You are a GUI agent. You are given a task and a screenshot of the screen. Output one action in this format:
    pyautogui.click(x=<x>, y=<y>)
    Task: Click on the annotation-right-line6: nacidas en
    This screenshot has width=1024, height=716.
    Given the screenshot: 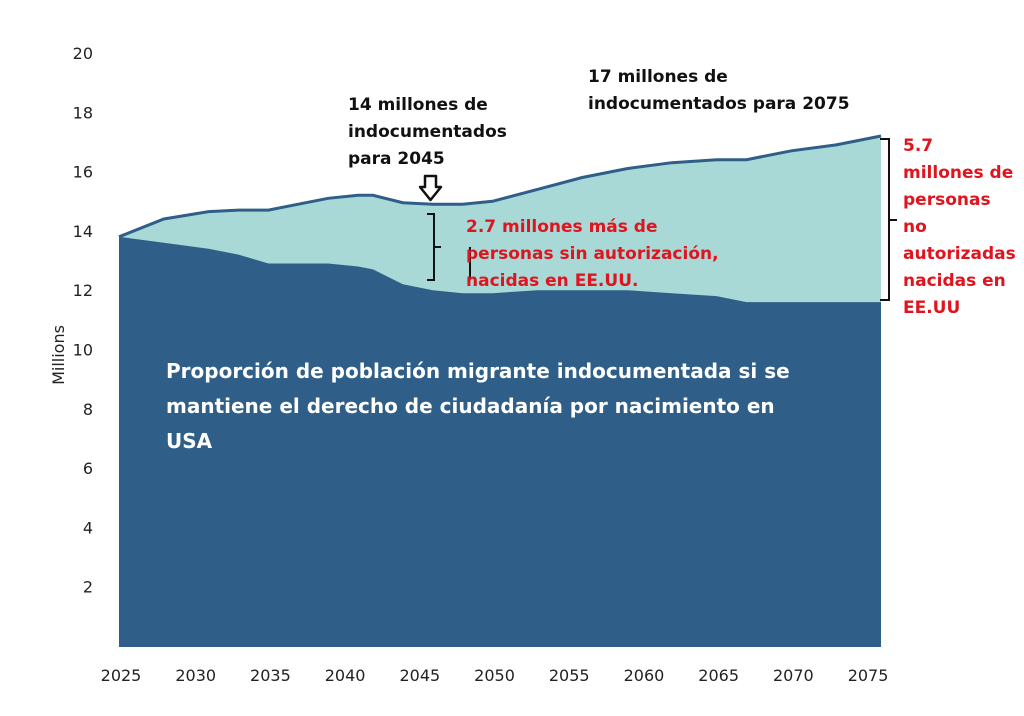 What is the action you would take?
    pyautogui.click(x=954, y=281)
    